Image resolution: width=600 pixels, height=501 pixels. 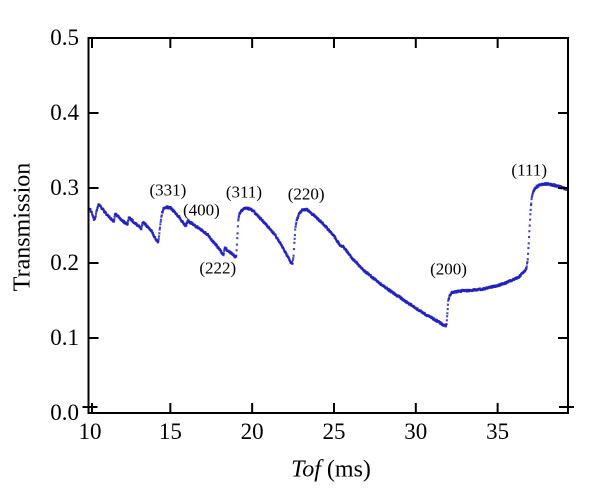 What do you see at coordinates (168, 189) in the screenshot?
I see `bragg-edge-label-331: (331)` at bounding box center [168, 189].